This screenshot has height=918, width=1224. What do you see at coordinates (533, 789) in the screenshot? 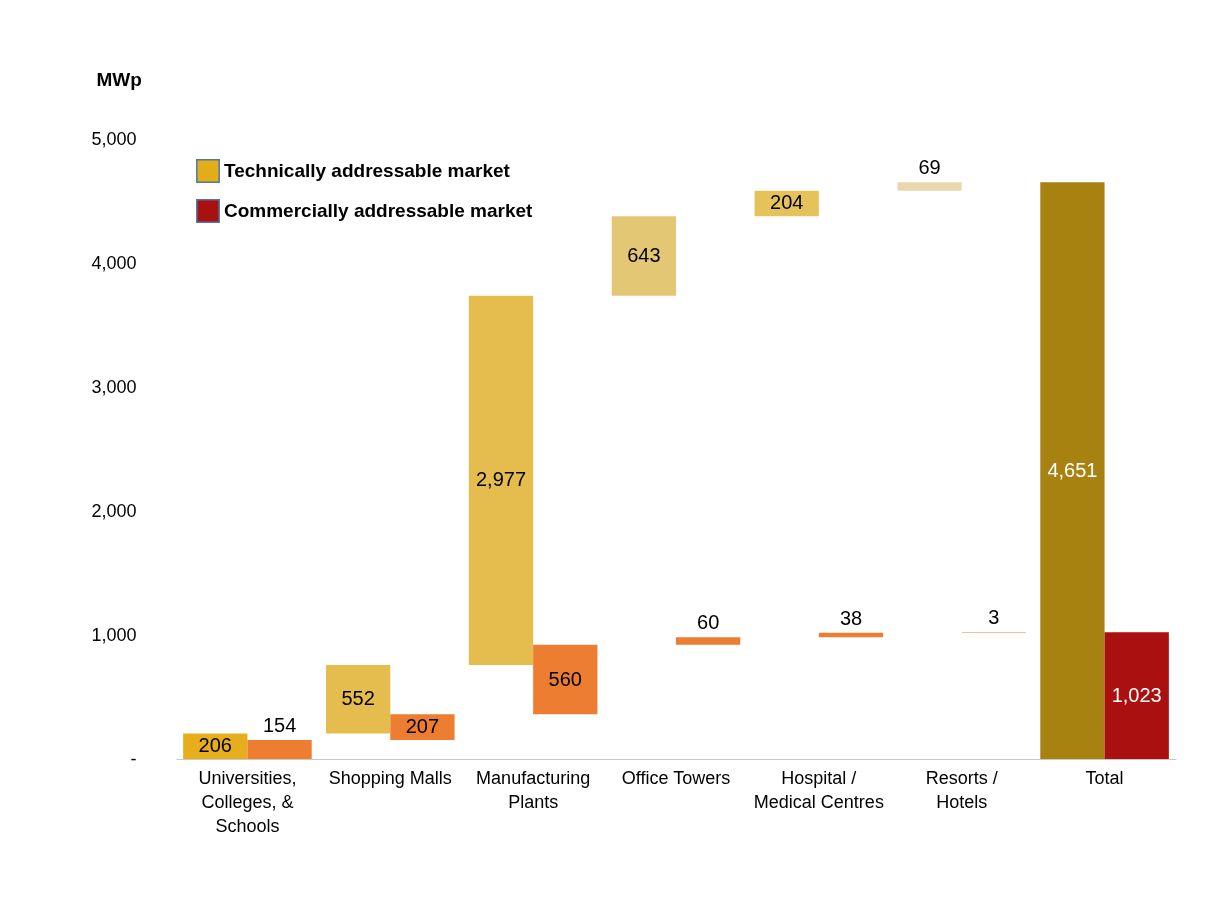
I see `x-tick-label: Manufacturing Plants` at bounding box center [533, 789].